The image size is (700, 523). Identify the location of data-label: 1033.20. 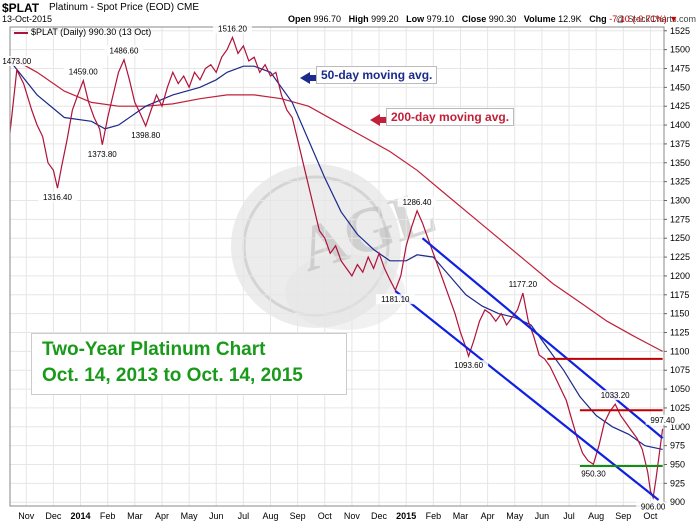
(615, 395).